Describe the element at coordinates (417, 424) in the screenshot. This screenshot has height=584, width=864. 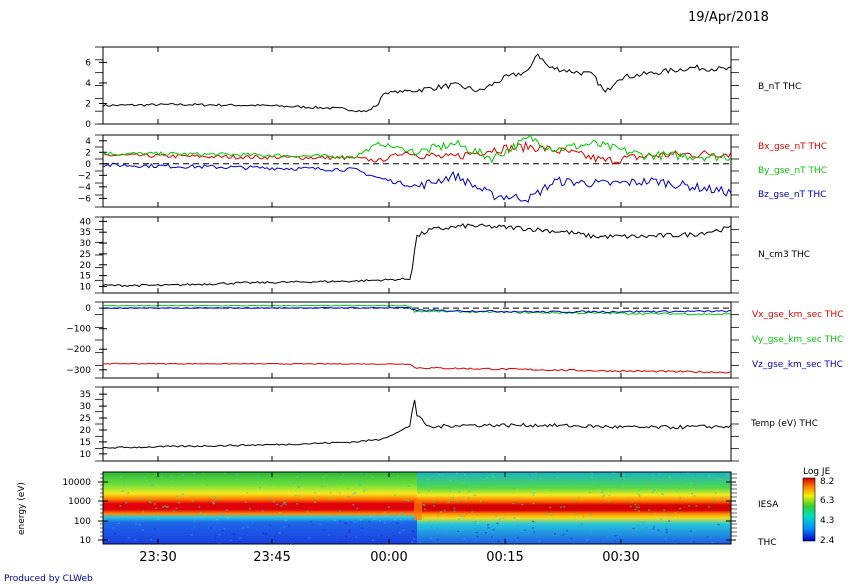
I see `series-line-Temp` at that location.